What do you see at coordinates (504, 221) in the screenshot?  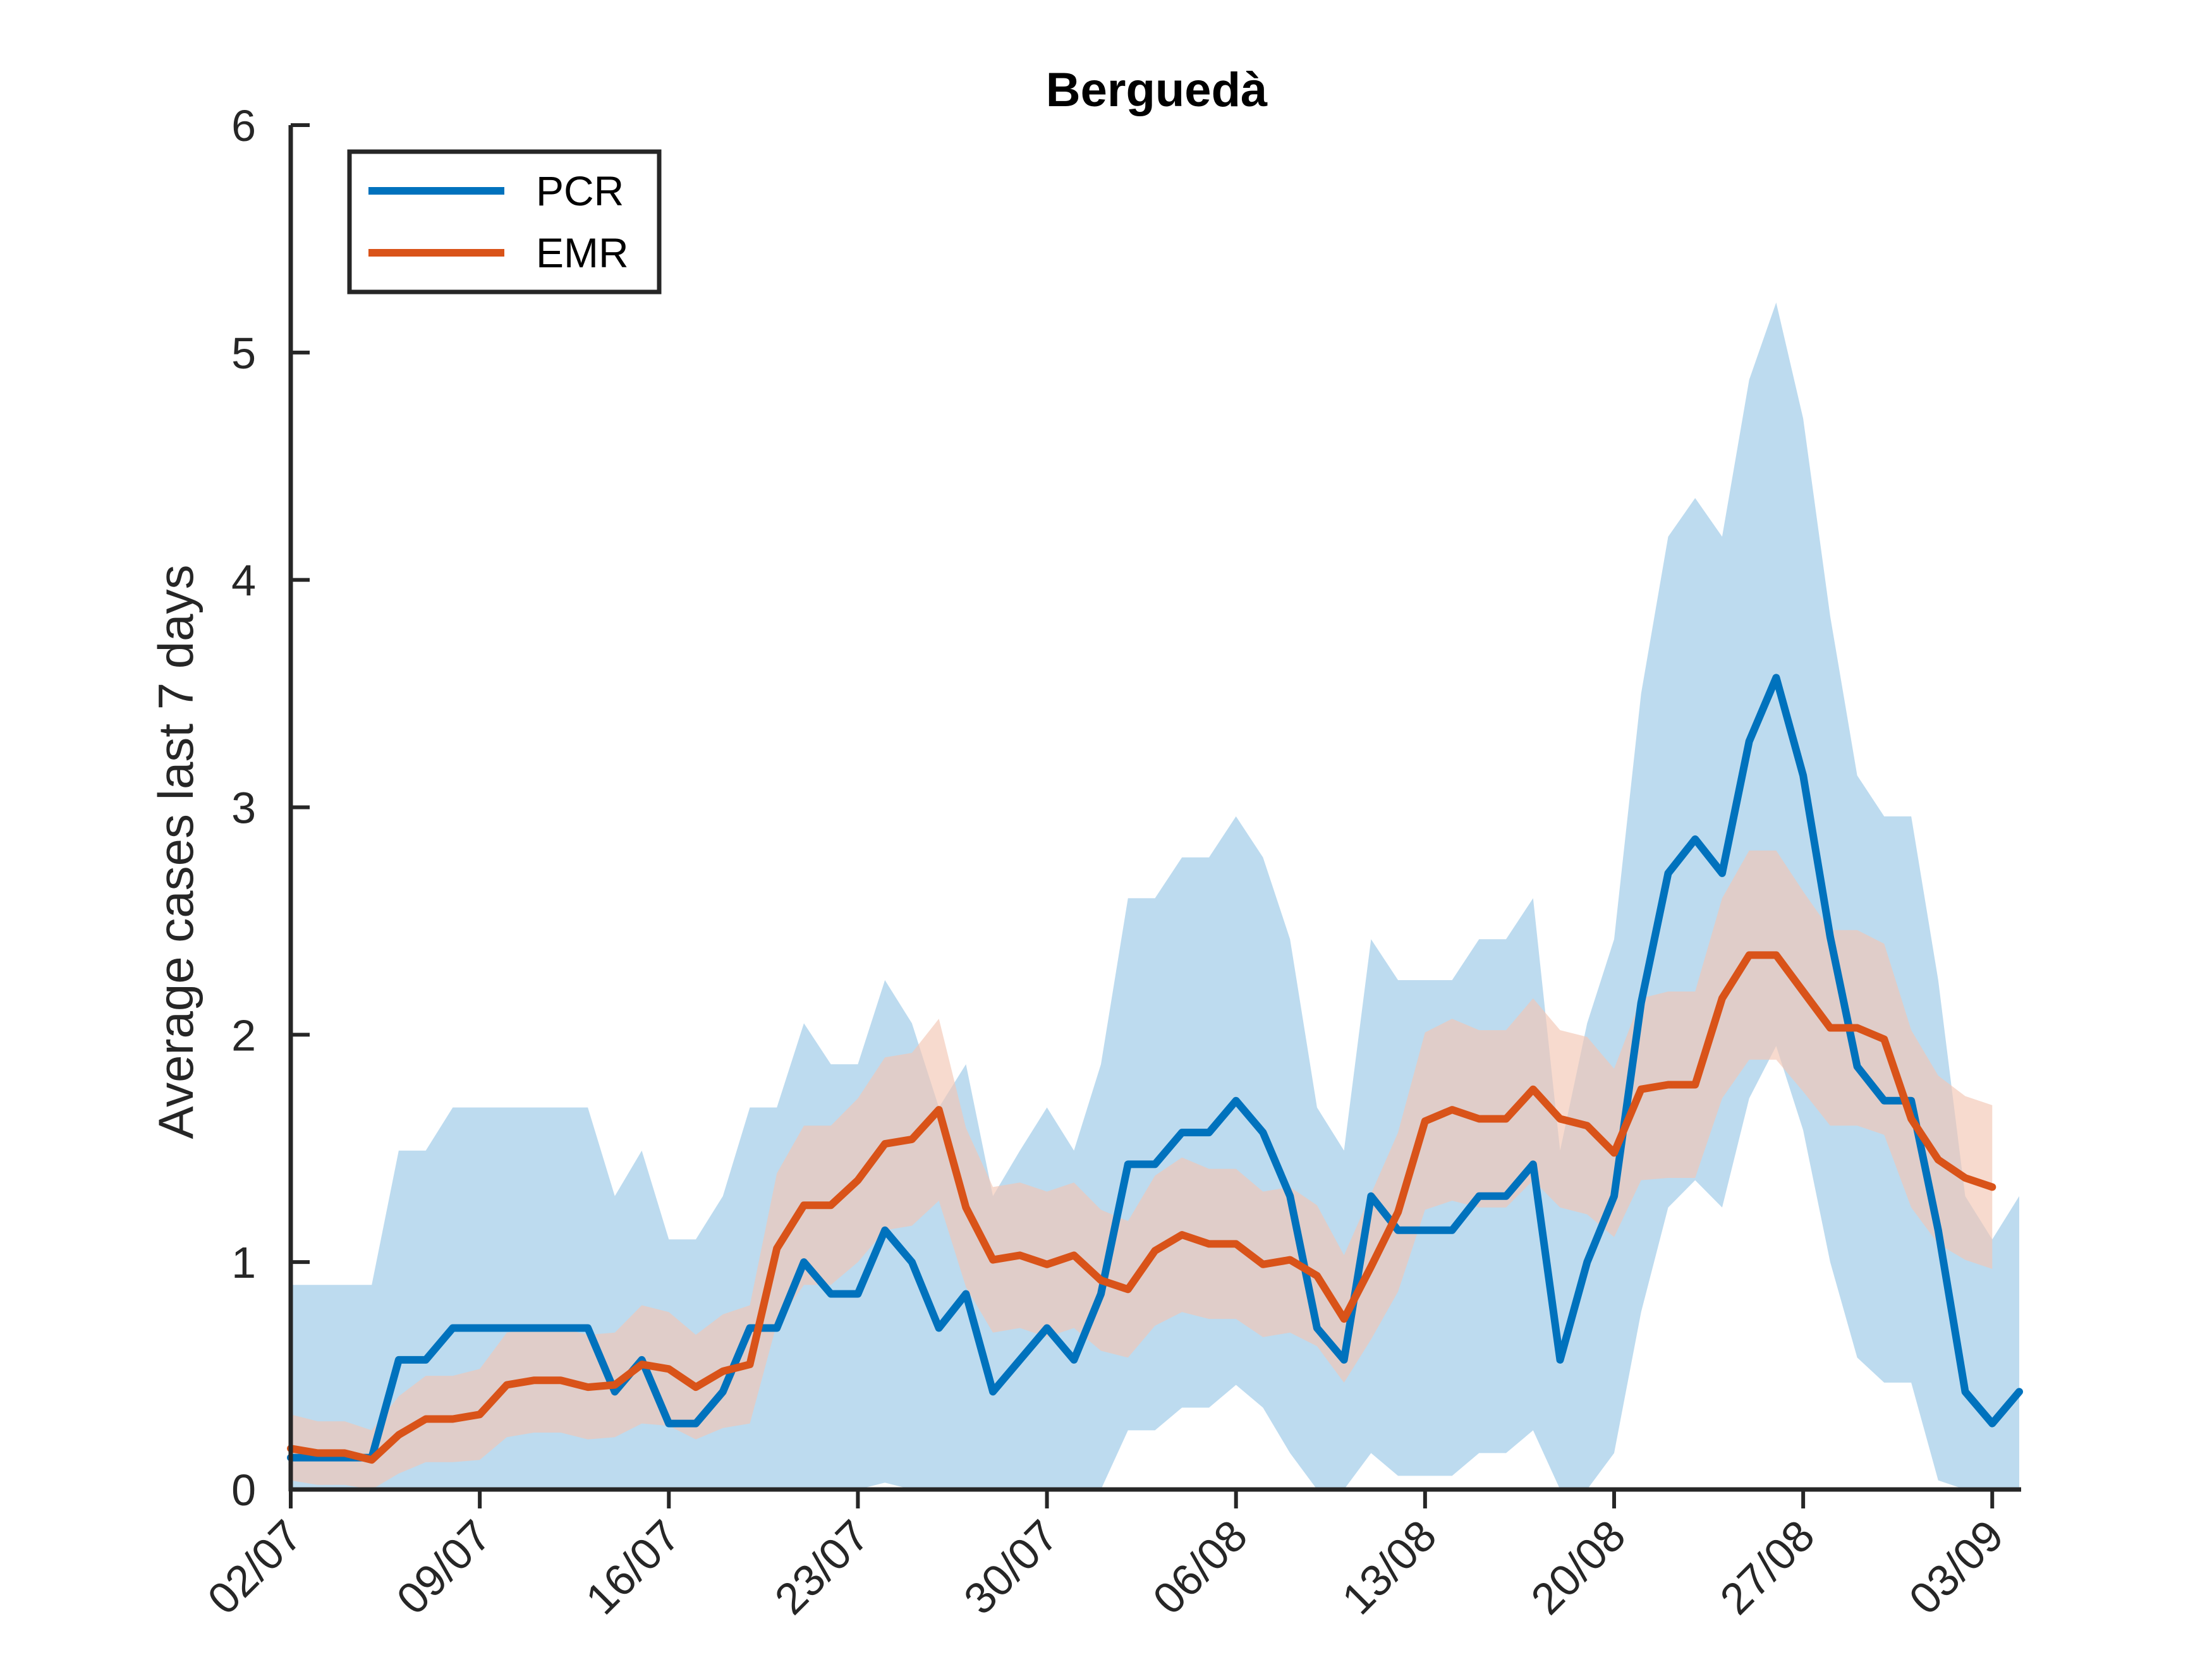 I see `legend: PCR EMR` at bounding box center [504, 221].